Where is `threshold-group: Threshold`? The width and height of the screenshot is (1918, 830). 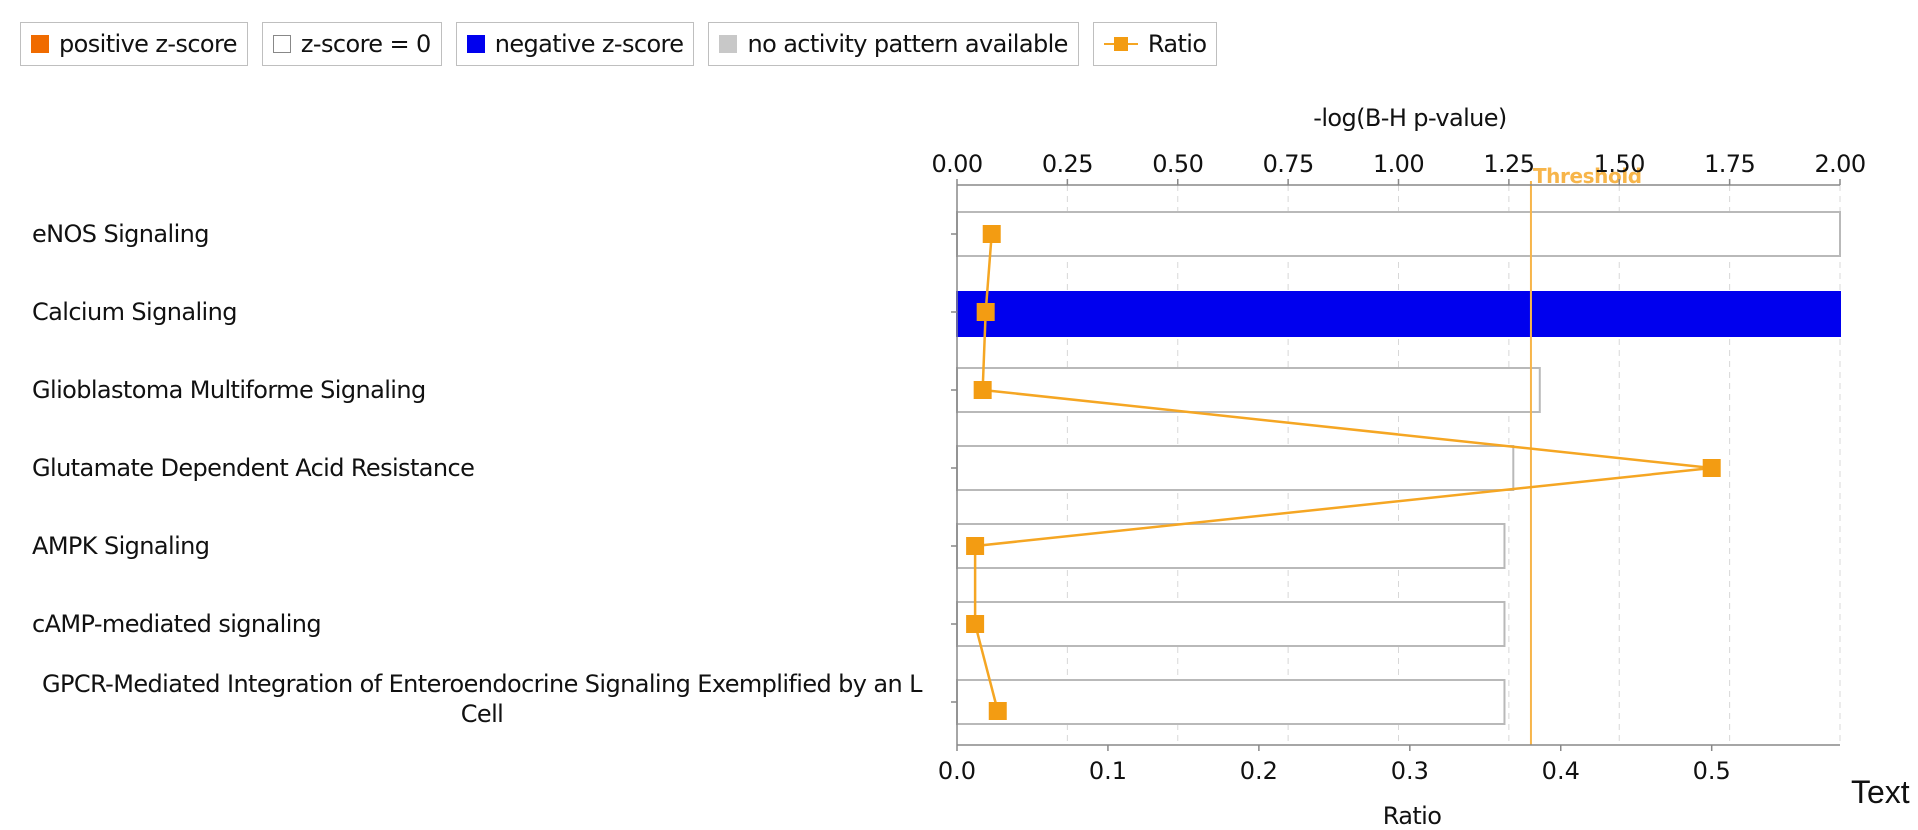
threshold-group: Threshold is located at coordinates (1585, 454).